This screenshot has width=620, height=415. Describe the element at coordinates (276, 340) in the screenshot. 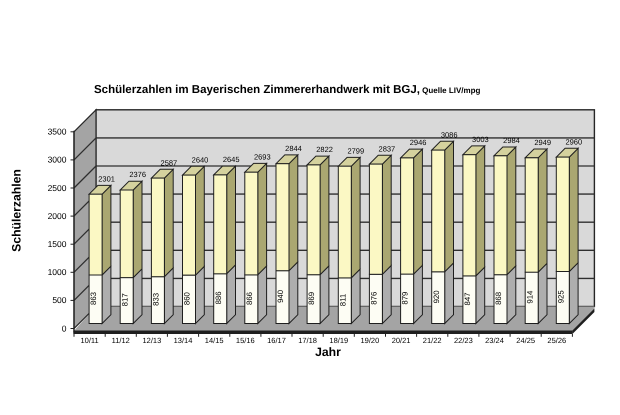

I see `svg-text: 16/17` at that location.